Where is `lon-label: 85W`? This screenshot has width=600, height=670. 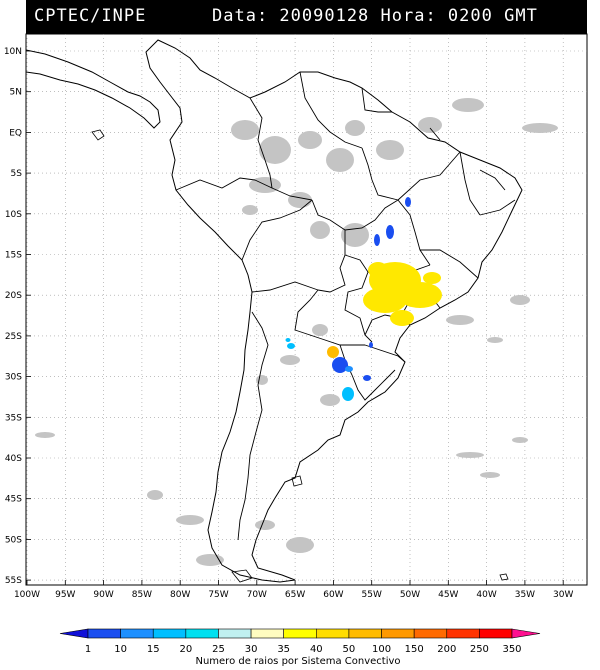
lon-label: 85W is located at coordinates (142, 595).